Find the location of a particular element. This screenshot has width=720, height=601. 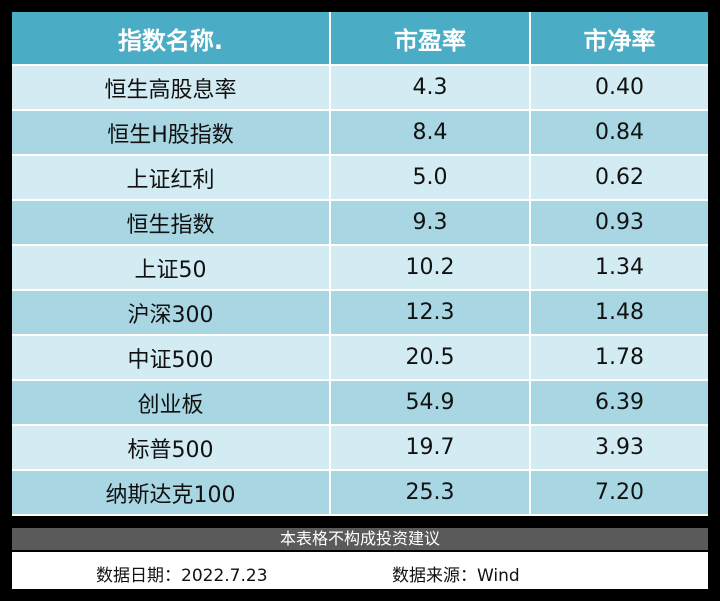

pe-cell: 19.7 is located at coordinates (430, 448).